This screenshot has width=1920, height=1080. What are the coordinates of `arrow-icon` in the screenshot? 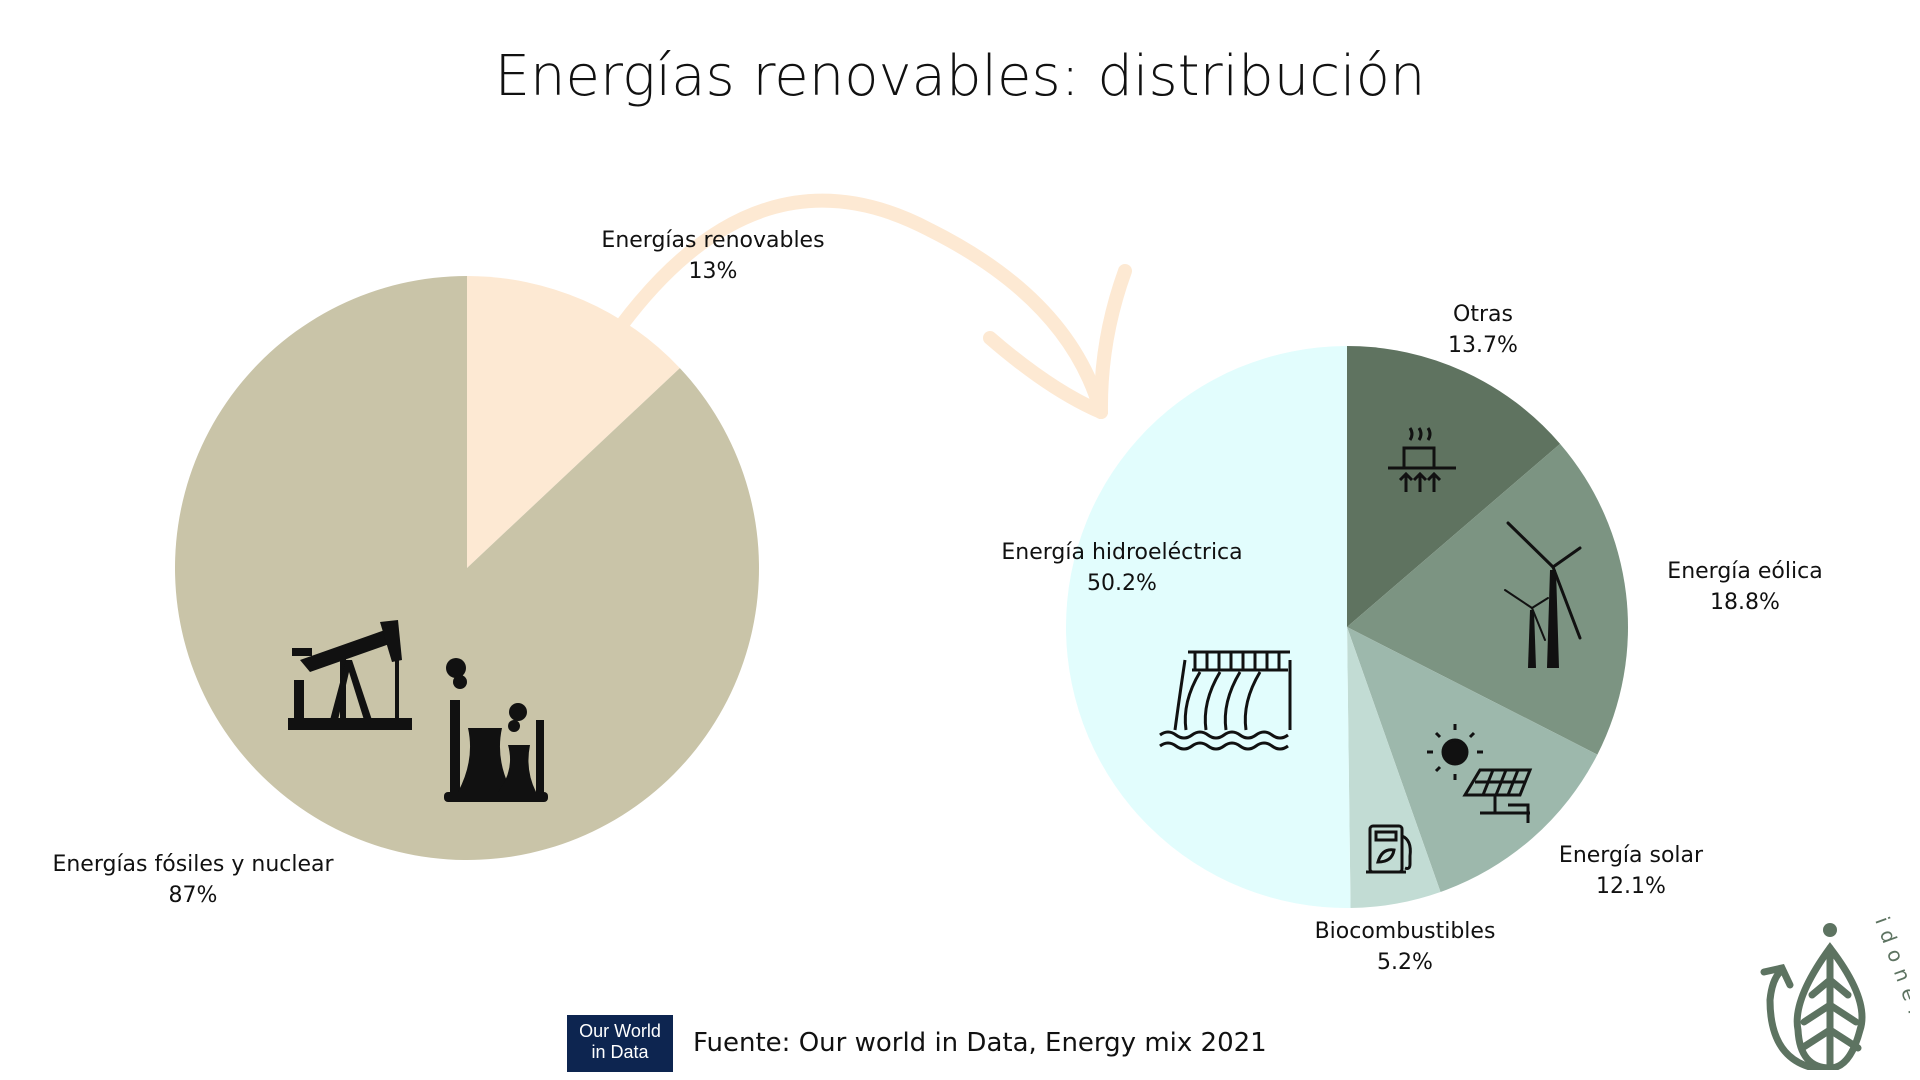 It's located at (873, 306).